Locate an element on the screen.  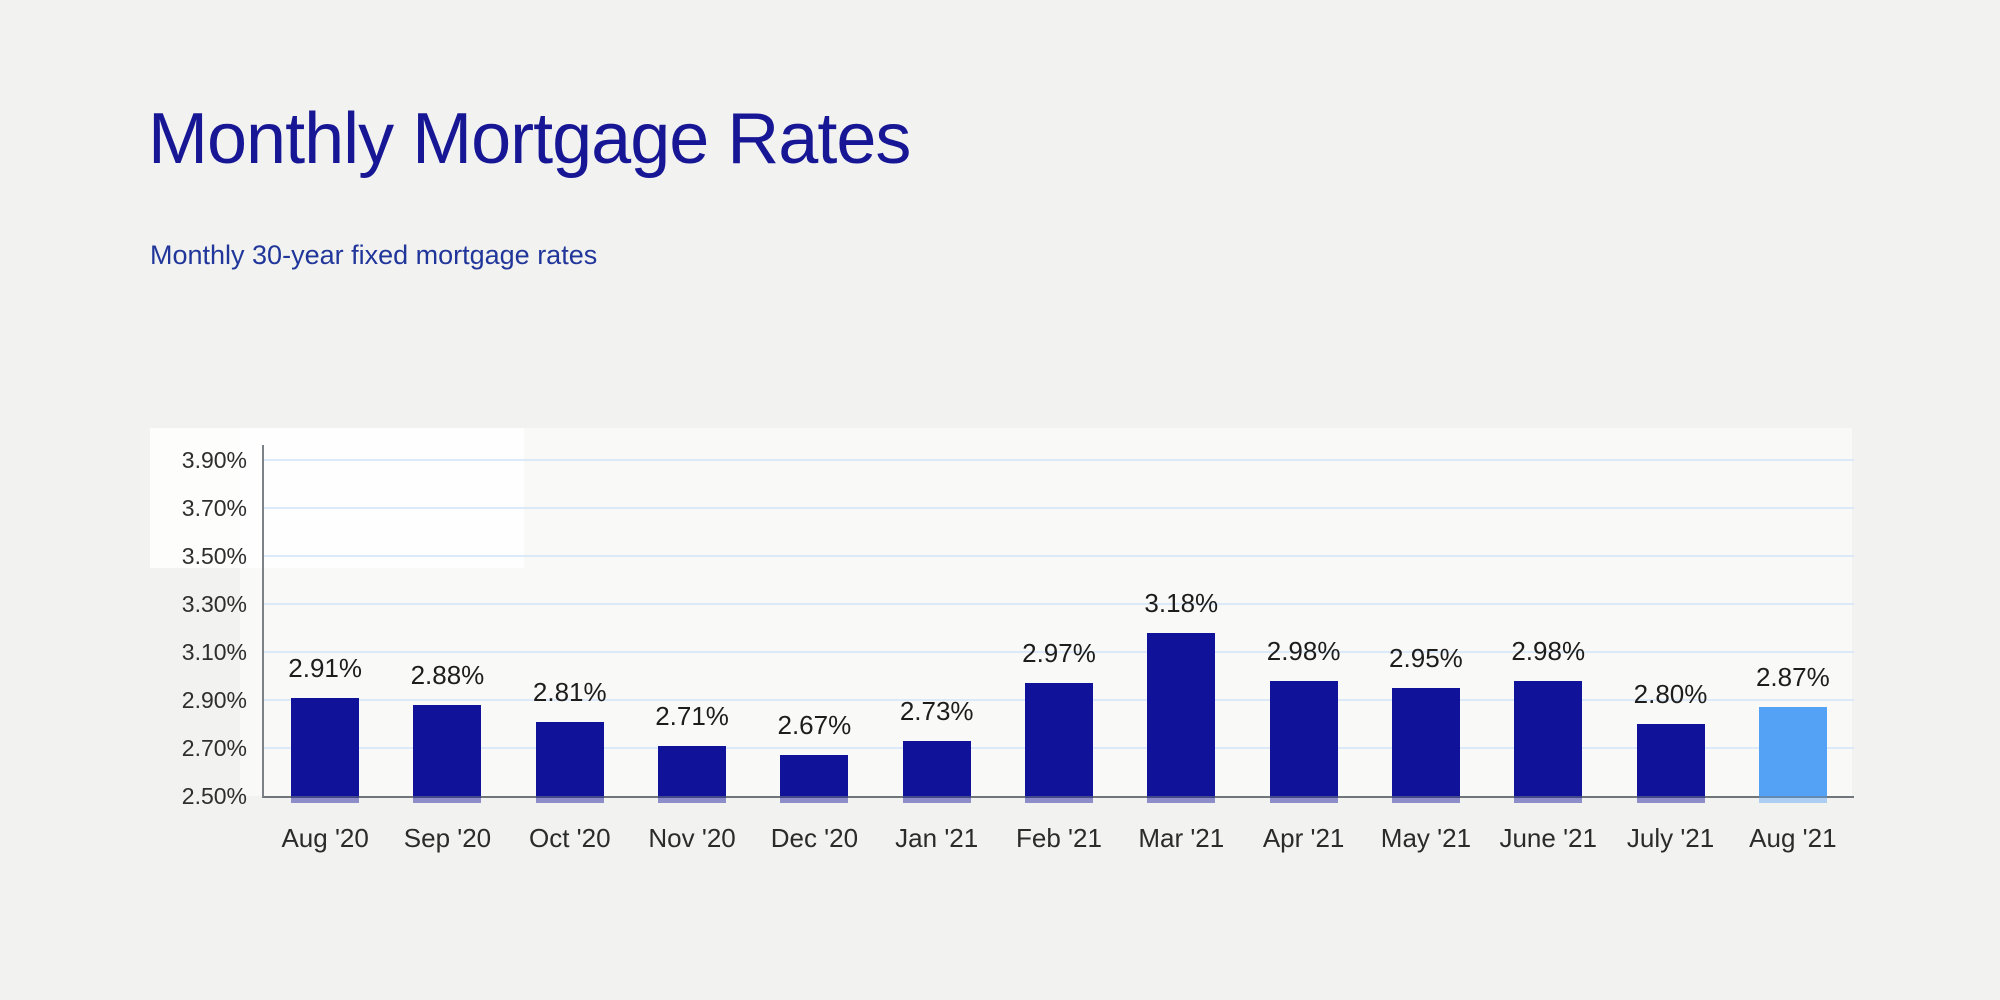
y-tick-label: 3.70% is located at coordinates (214, 508).